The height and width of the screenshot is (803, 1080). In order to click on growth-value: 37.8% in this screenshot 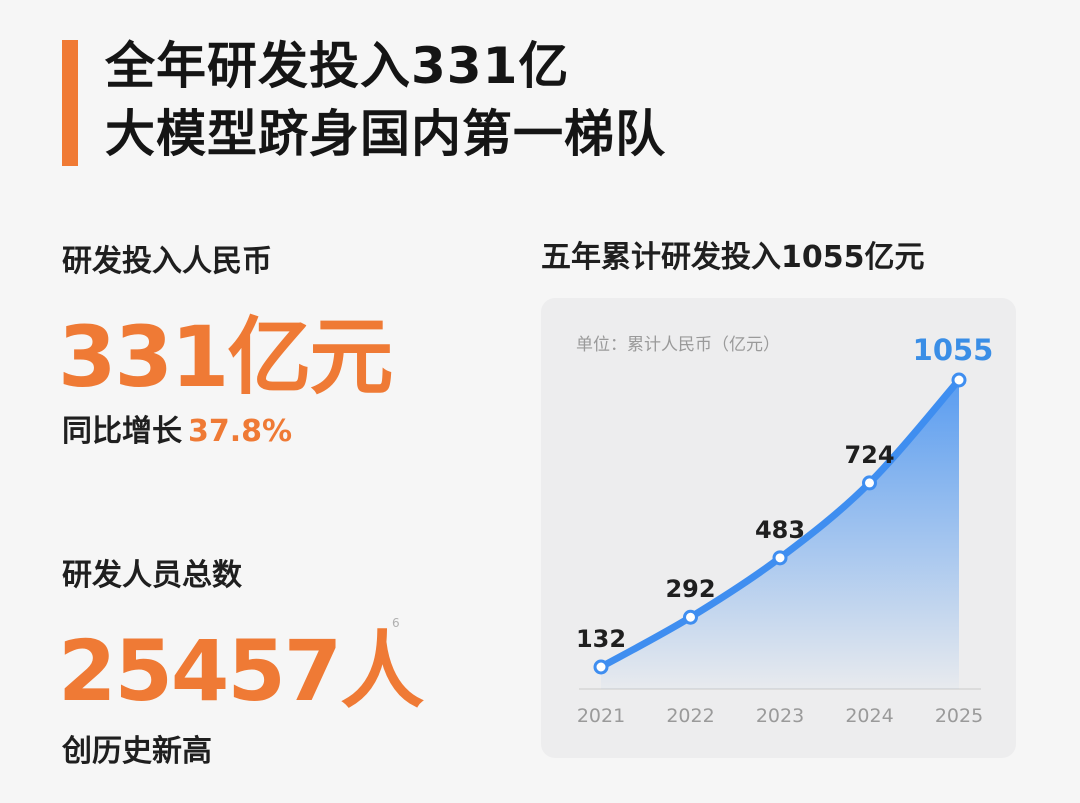, I will do `click(240, 431)`.